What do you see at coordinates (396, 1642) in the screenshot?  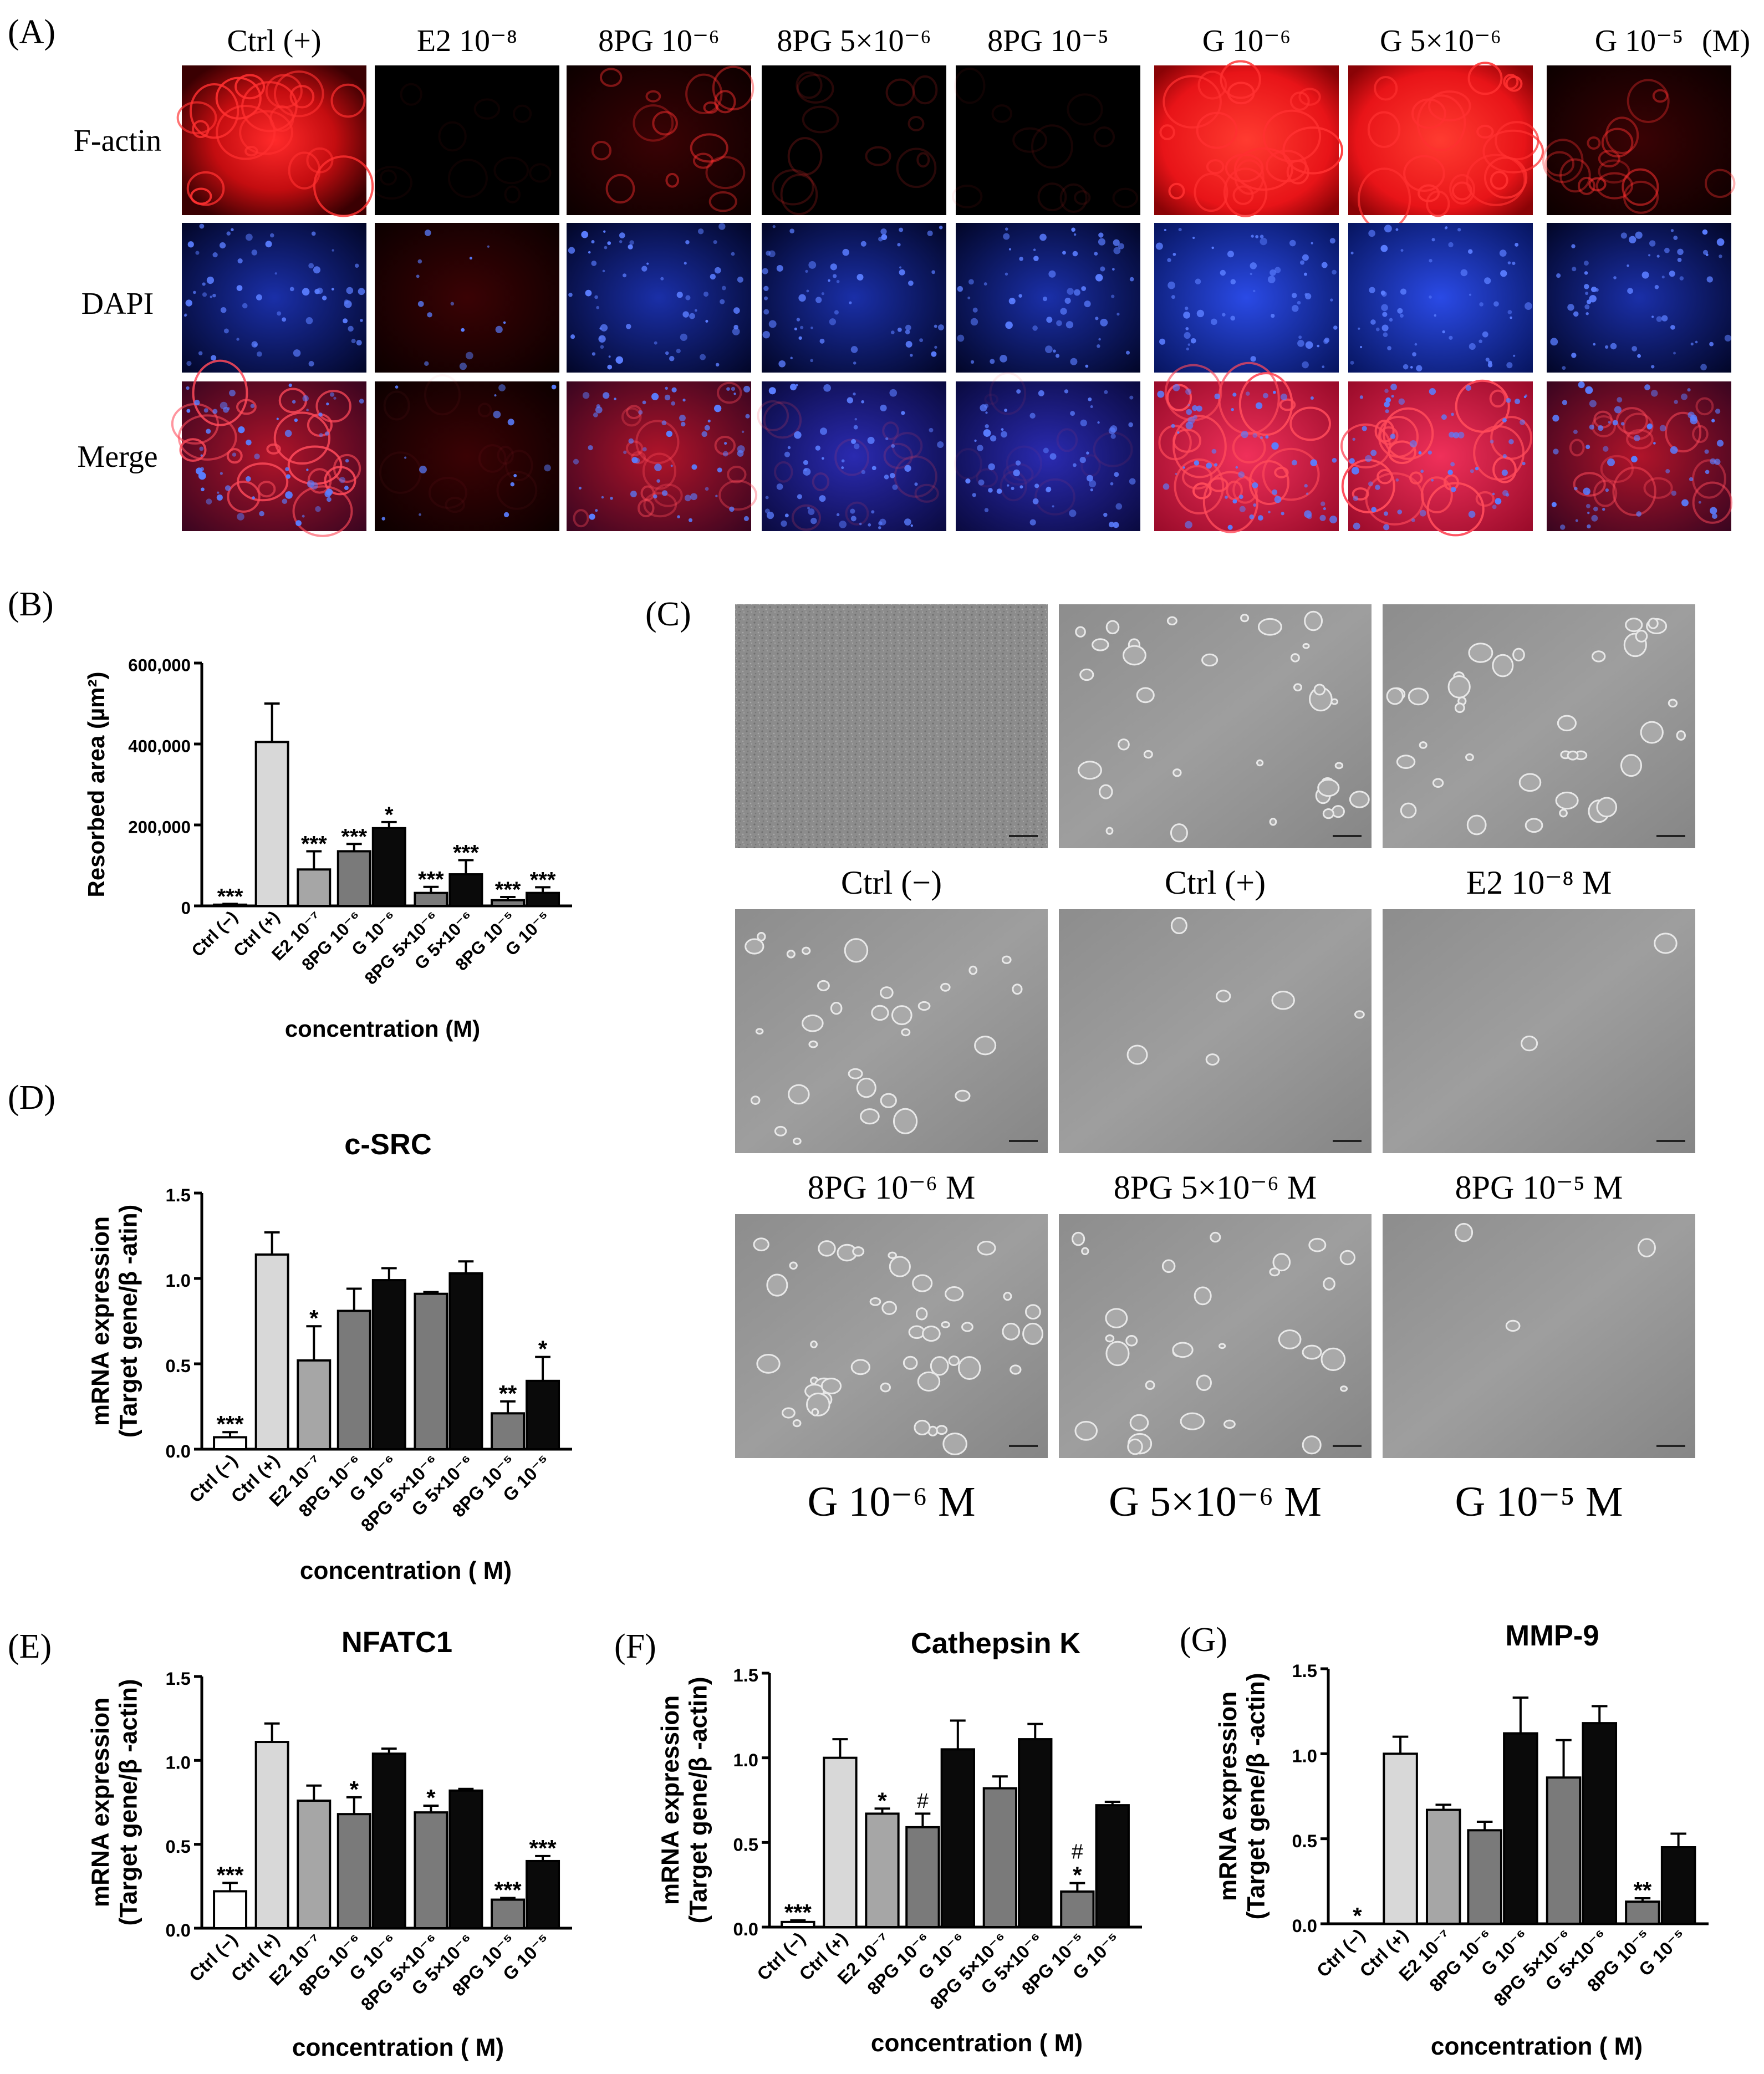 I see `chart-title: NFATC1` at bounding box center [396, 1642].